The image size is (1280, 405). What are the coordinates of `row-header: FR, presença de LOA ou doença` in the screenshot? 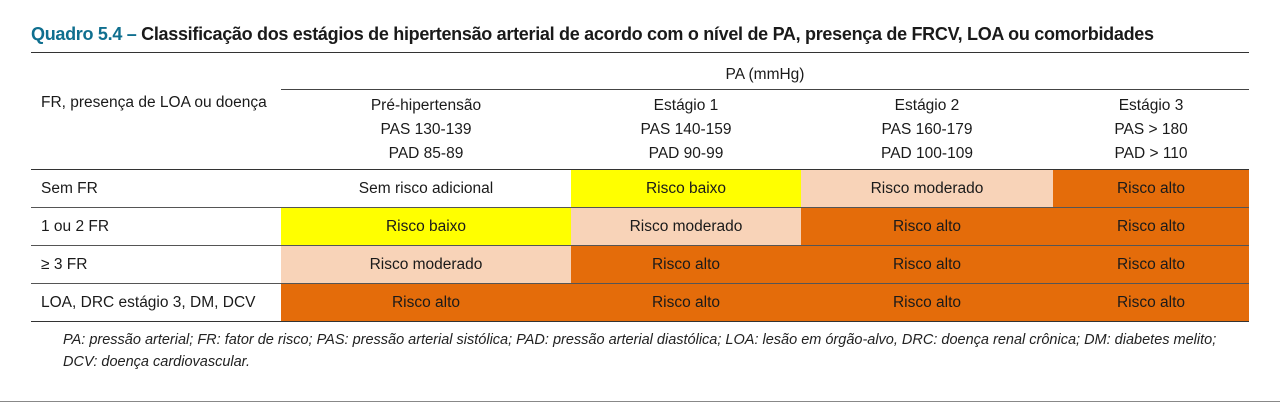 It's located at (154, 102).